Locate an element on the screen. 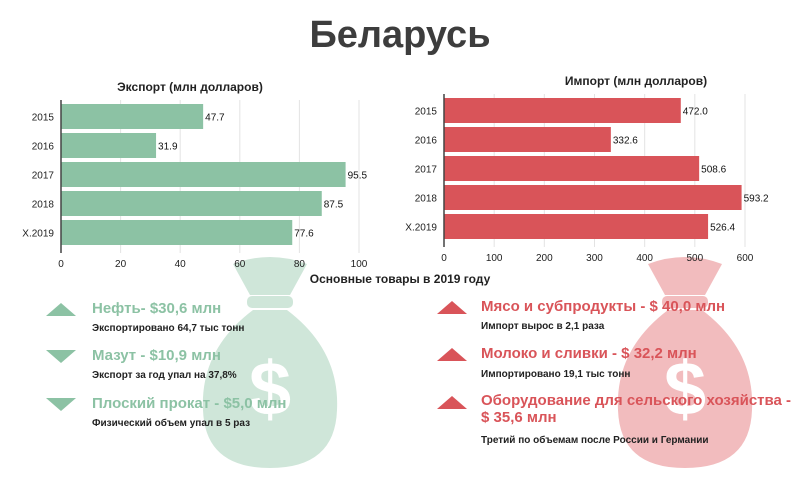 Image resolution: width=800 pixels, height=477 pixels. export-x-tick-label: 80 is located at coordinates (300, 264).